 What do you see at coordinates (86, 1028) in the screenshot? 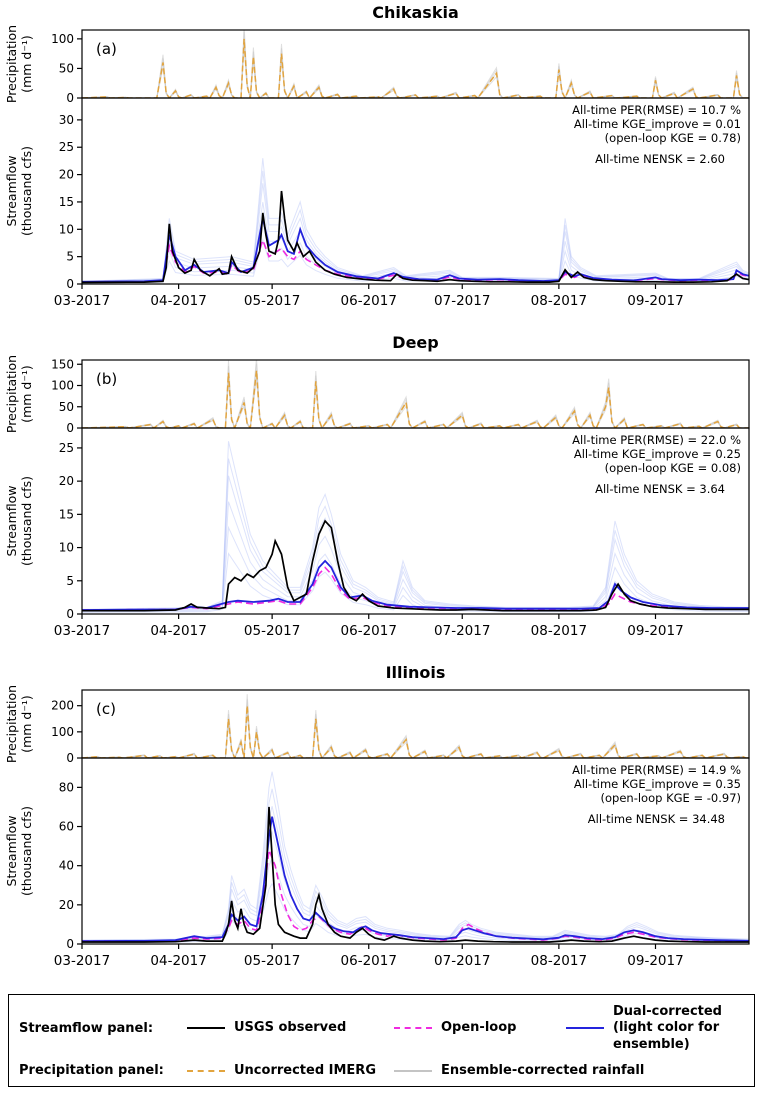
I see `legend-streamflow-label: Streamflow panel:` at bounding box center [86, 1028].